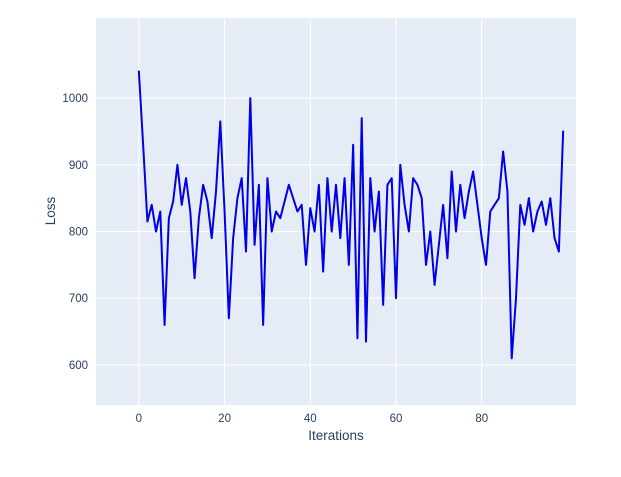 The image size is (621, 477). Describe the element at coordinates (481, 419) in the screenshot. I see `x-tick-label: 80` at that location.